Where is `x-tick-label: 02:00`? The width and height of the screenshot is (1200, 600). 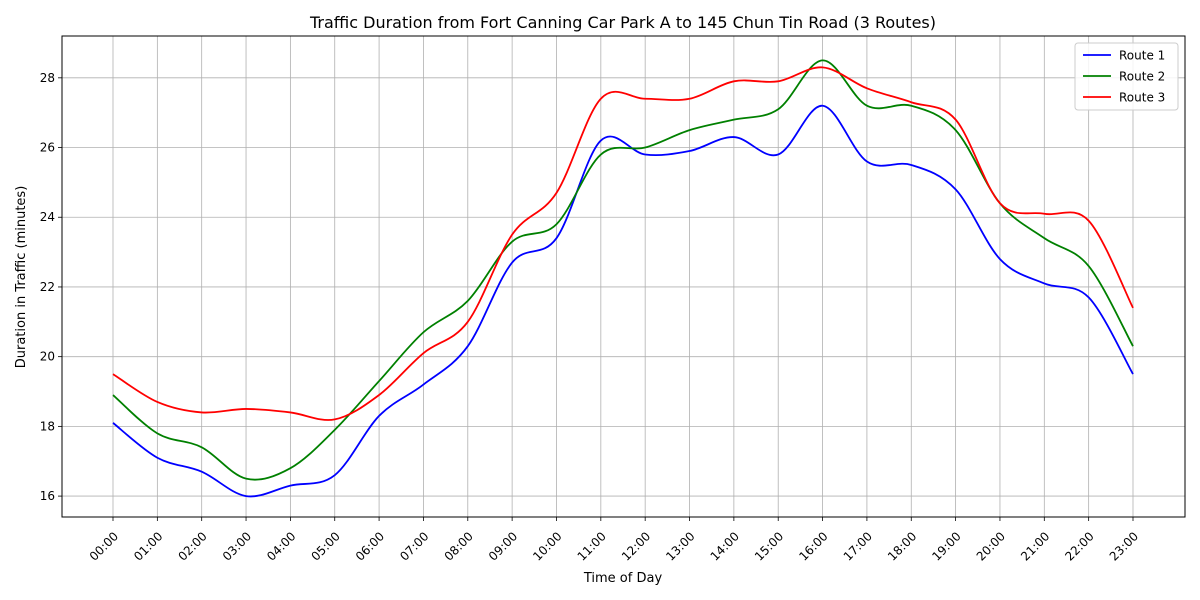
x-tick-label: 02:00 is located at coordinates (192, 546).